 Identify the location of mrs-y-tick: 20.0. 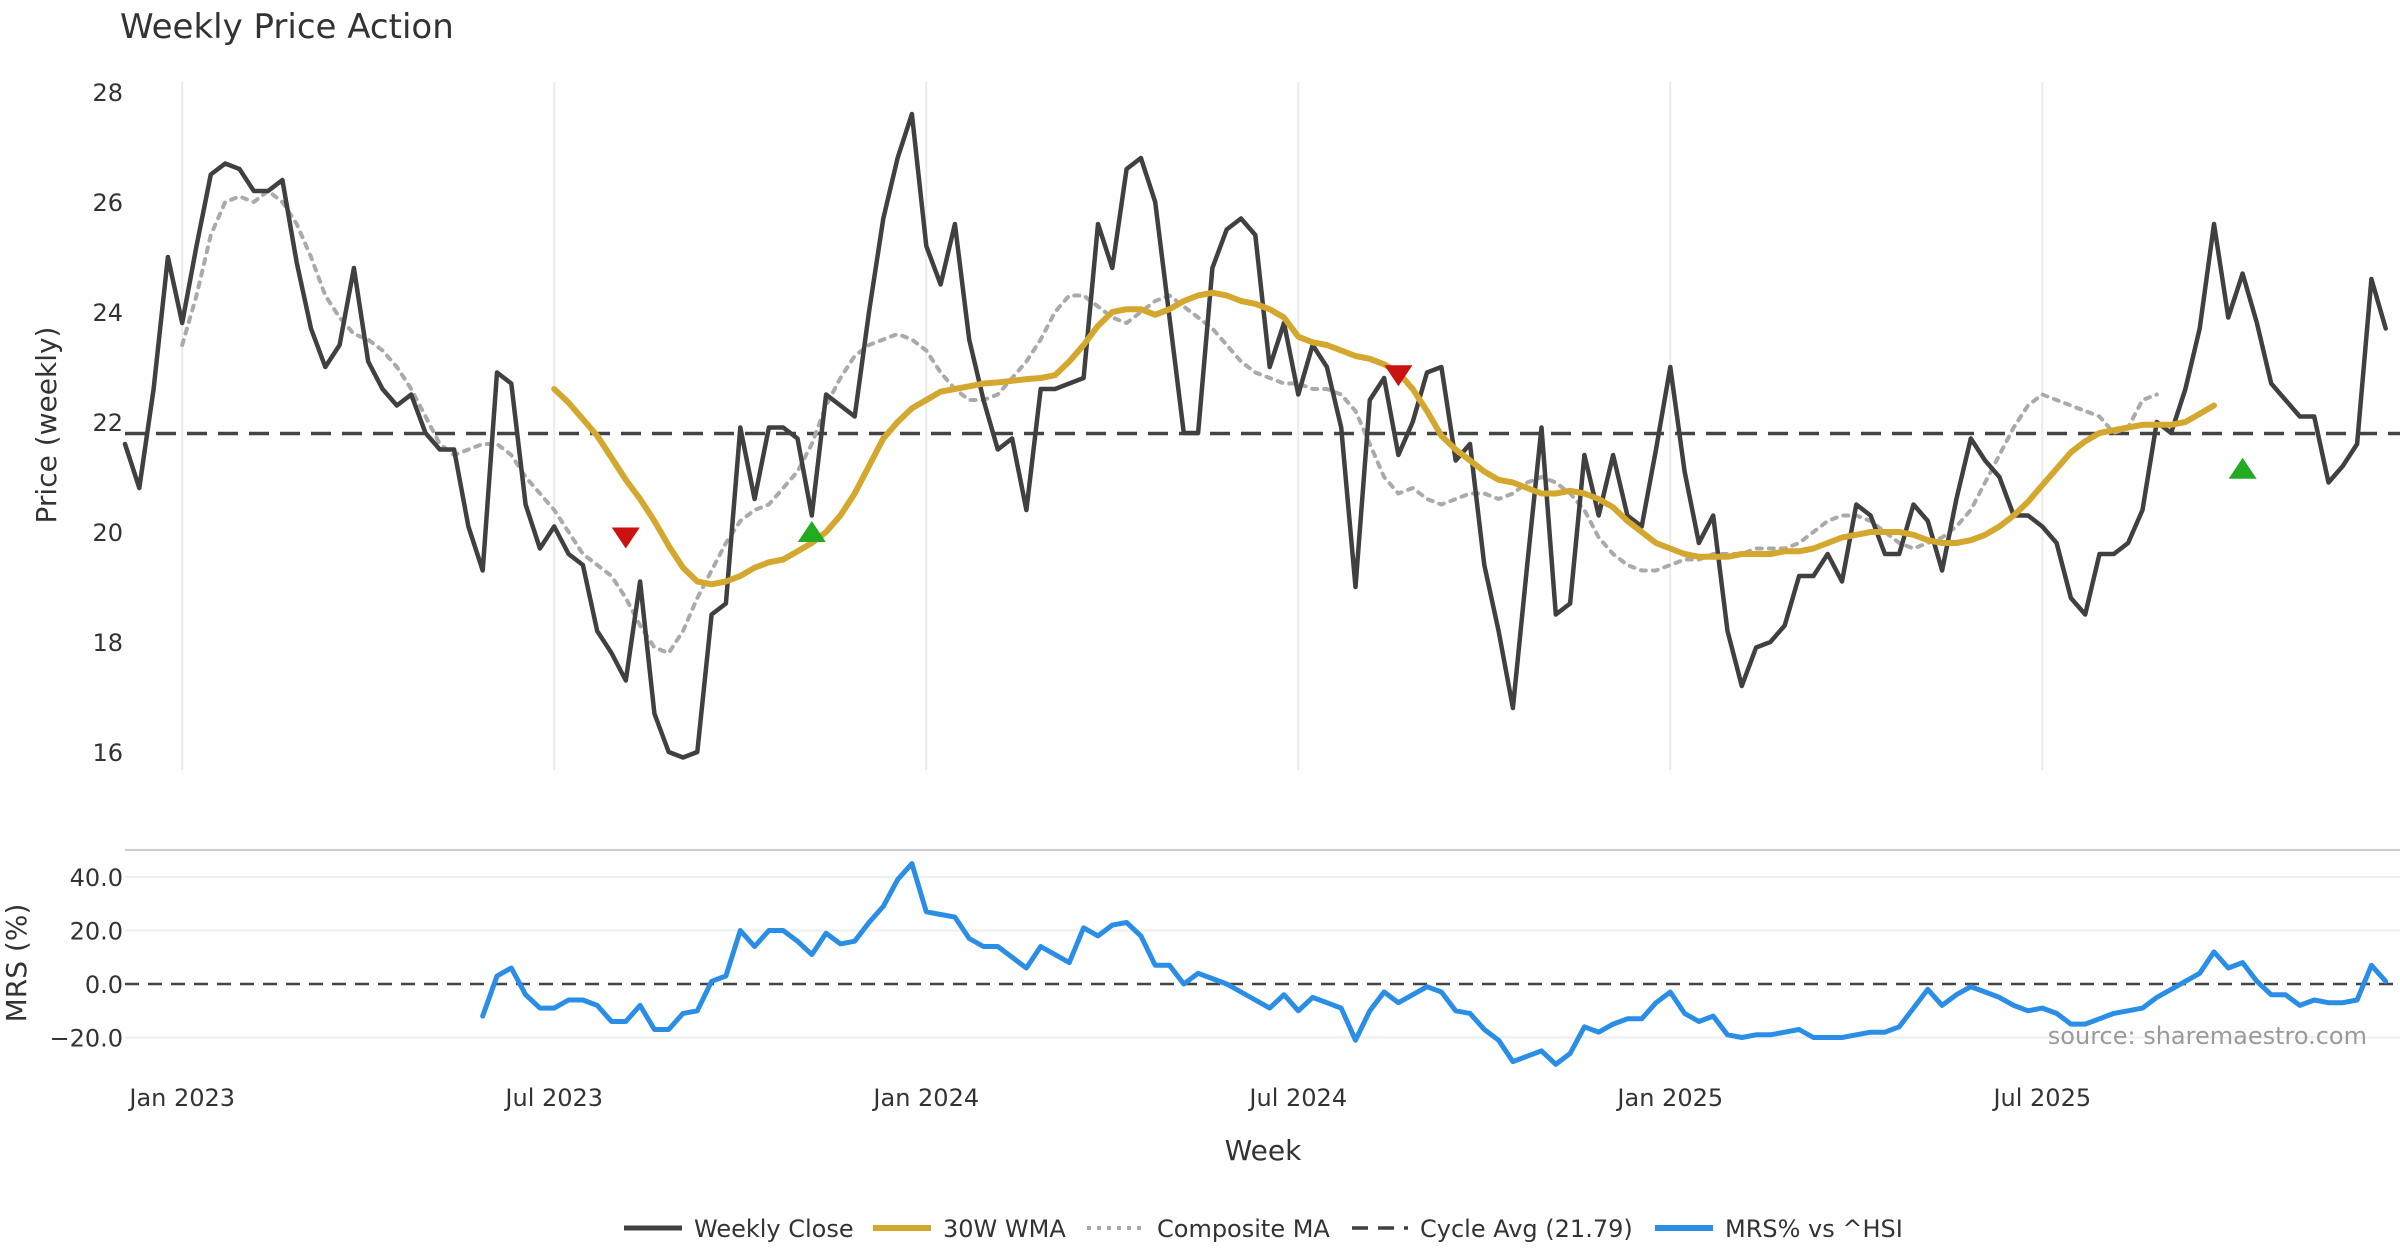
(96, 932).